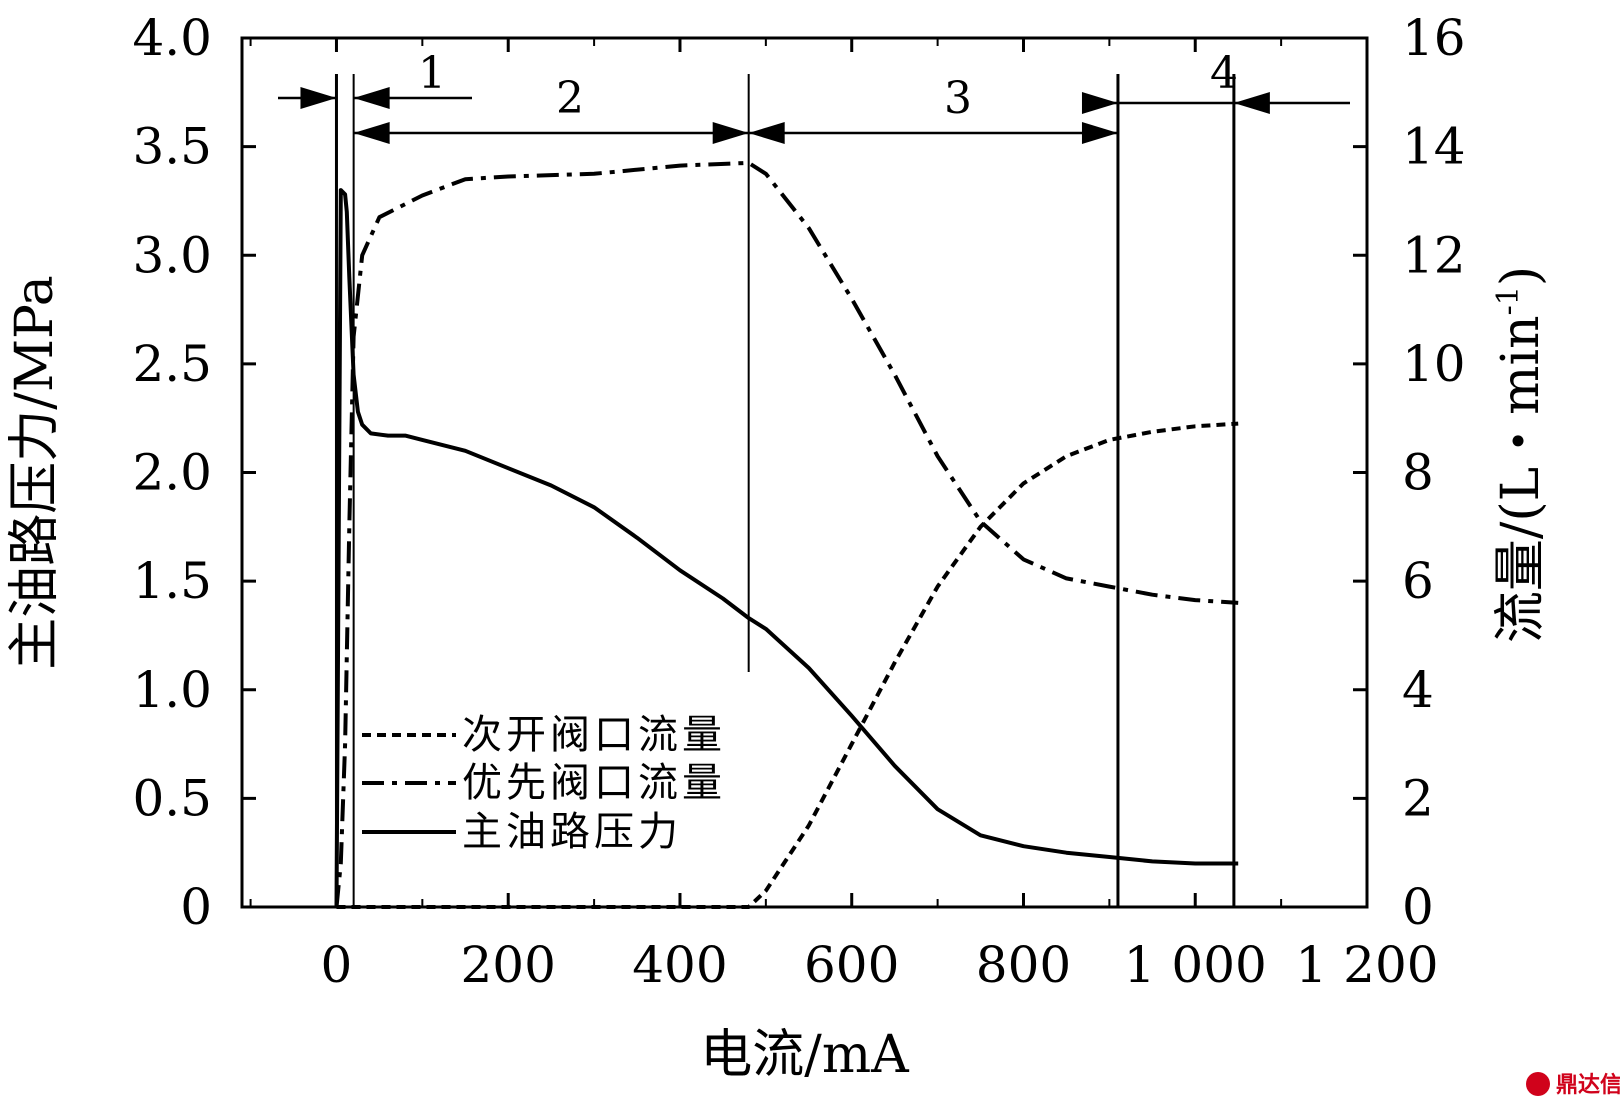 The width and height of the screenshot is (1620, 1110). What do you see at coordinates (172, 364) in the screenshot?
I see `y-left-tick-label: 2.5` at bounding box center [172, 364].